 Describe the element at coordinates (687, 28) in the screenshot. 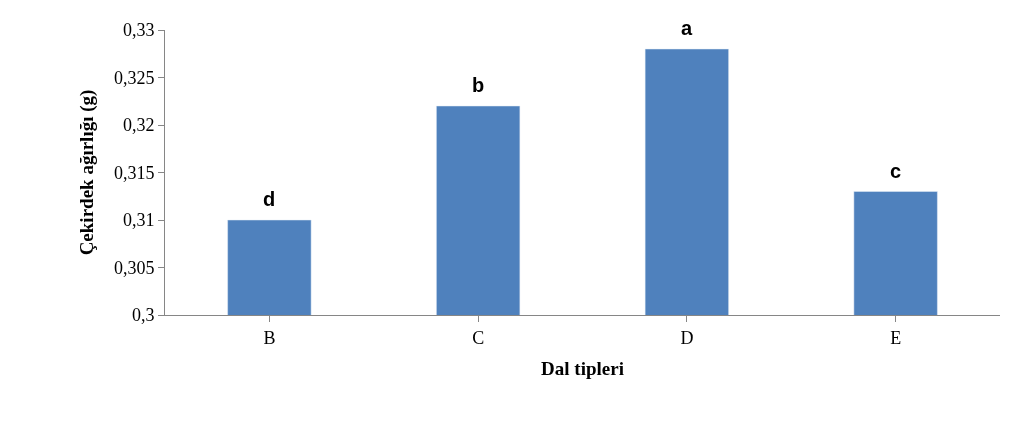

I see `annotation: a` at that location.